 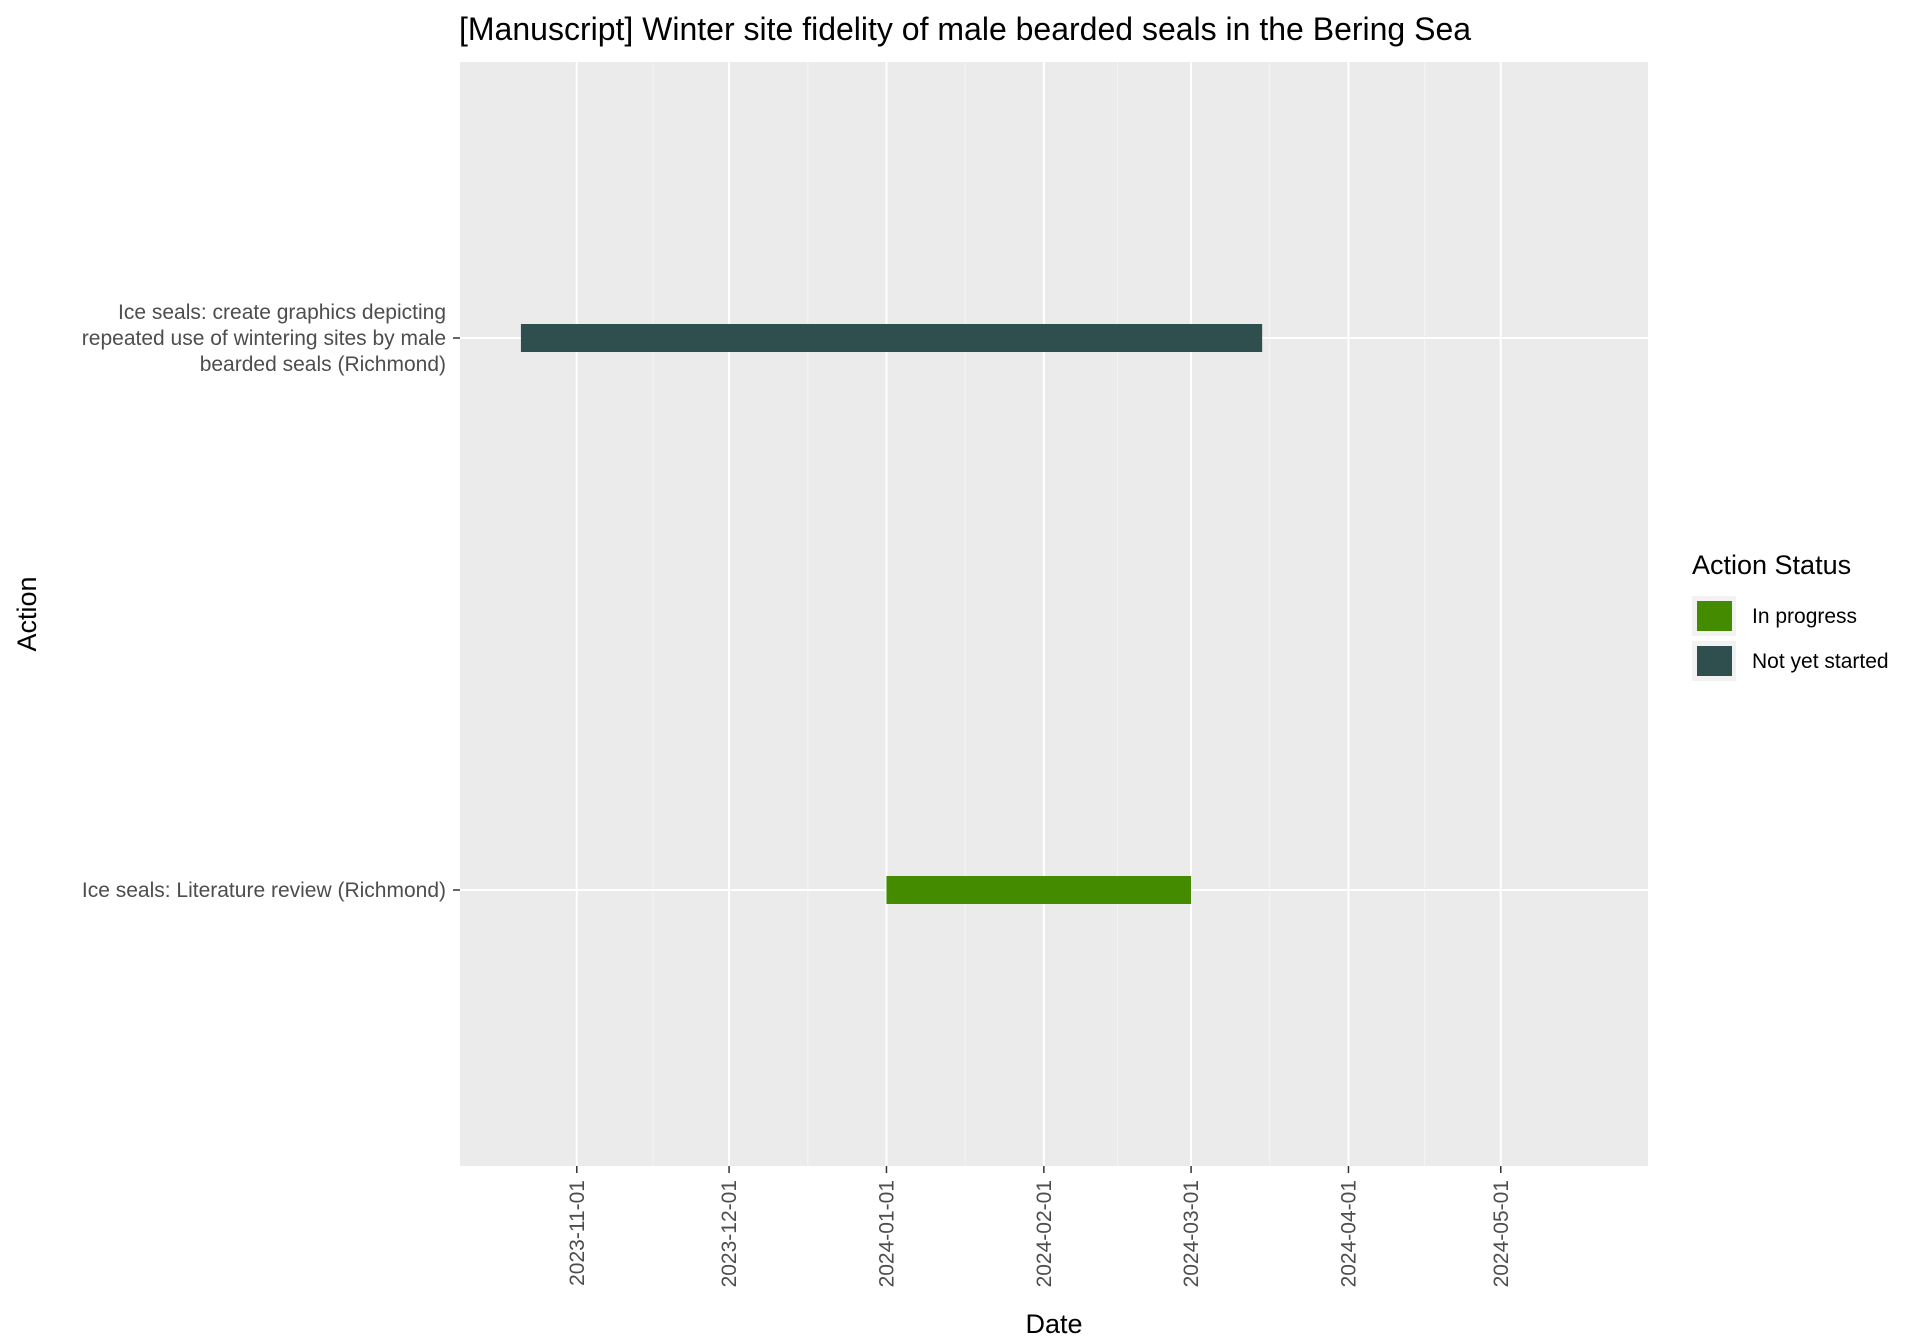 What do you see at coordinates (577, 1233) in the screenshot?
I see `x-tick-label: 2023-11-01` at bounding box center [577, 1233].